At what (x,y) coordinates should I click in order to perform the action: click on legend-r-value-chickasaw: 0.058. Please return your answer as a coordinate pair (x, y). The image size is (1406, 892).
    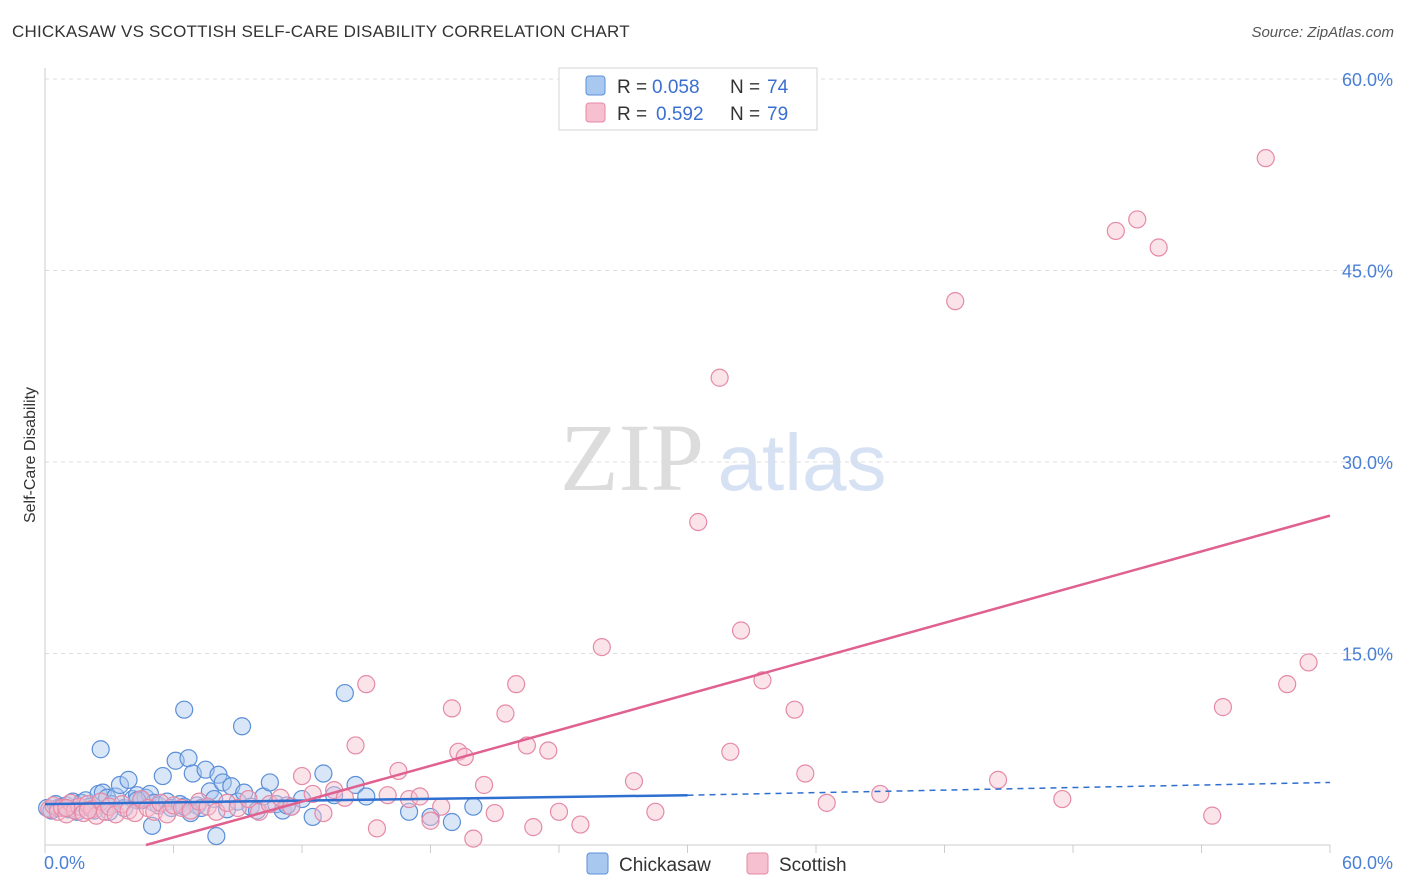
    Looking at the image, I should click on (676, 87).